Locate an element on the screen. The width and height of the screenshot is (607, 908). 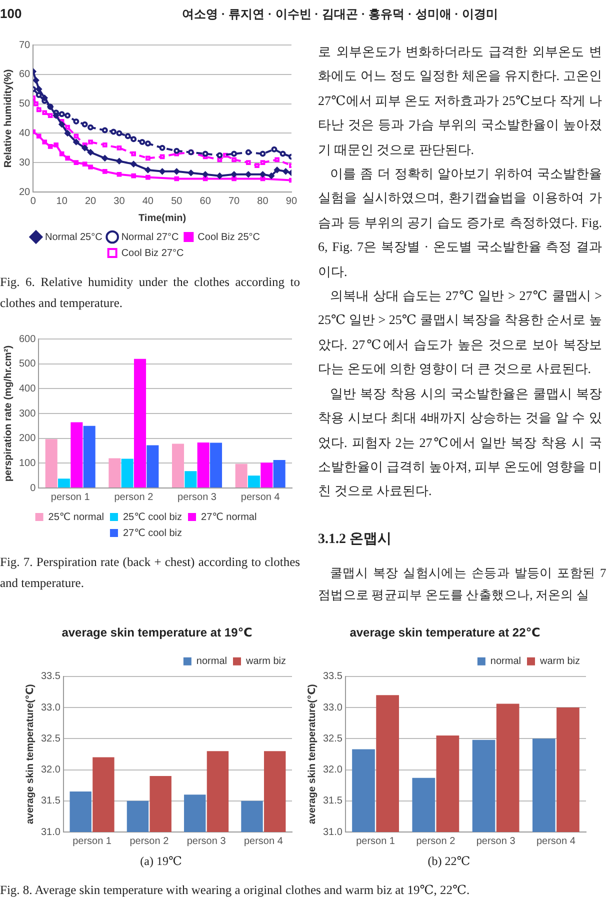
x-tick-label: 90 is located at coordinates (292, 201).